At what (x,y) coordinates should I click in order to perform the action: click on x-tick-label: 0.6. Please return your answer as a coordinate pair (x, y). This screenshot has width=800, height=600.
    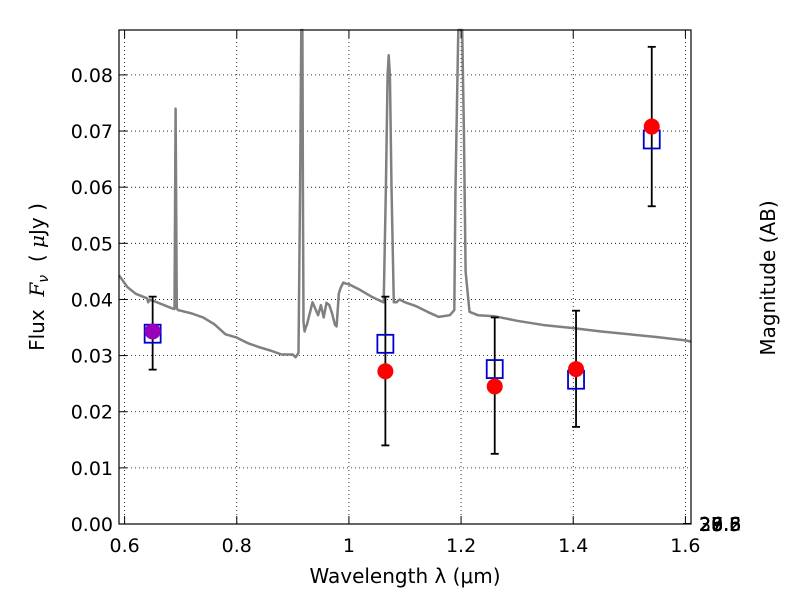
    Looking at the image, I should click on (124, 546).